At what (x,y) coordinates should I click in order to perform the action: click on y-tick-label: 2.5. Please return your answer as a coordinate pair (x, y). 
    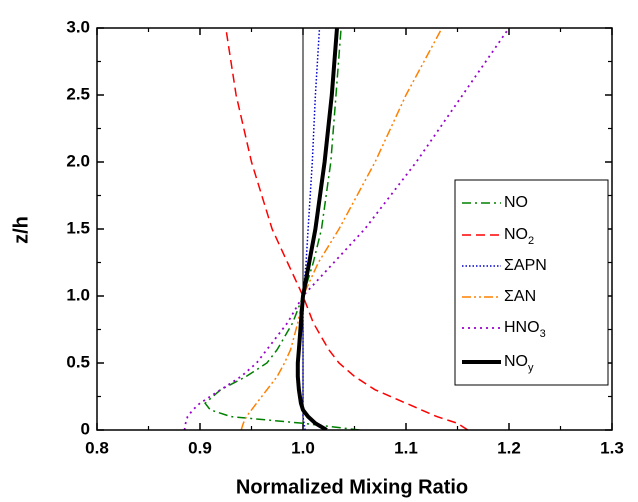
    Looking at the image, I should click on (78, 93).